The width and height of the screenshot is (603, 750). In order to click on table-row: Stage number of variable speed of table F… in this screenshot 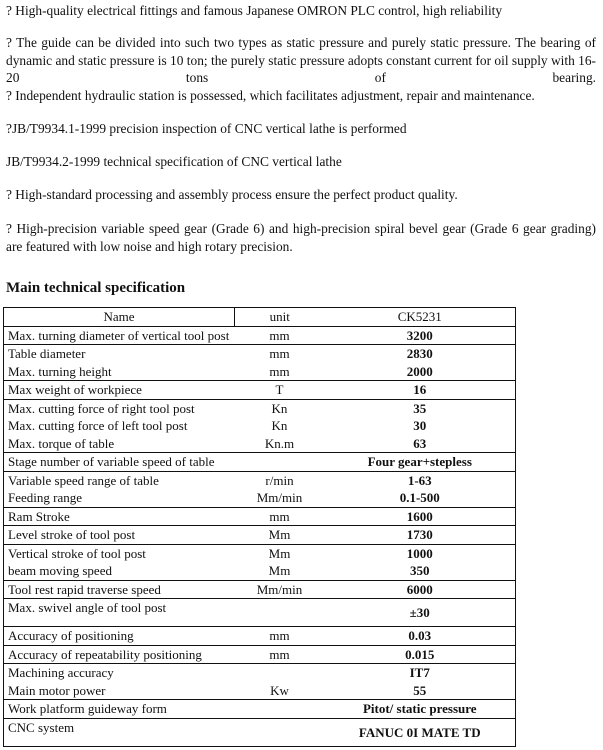, I will do `click(259, 461)`.